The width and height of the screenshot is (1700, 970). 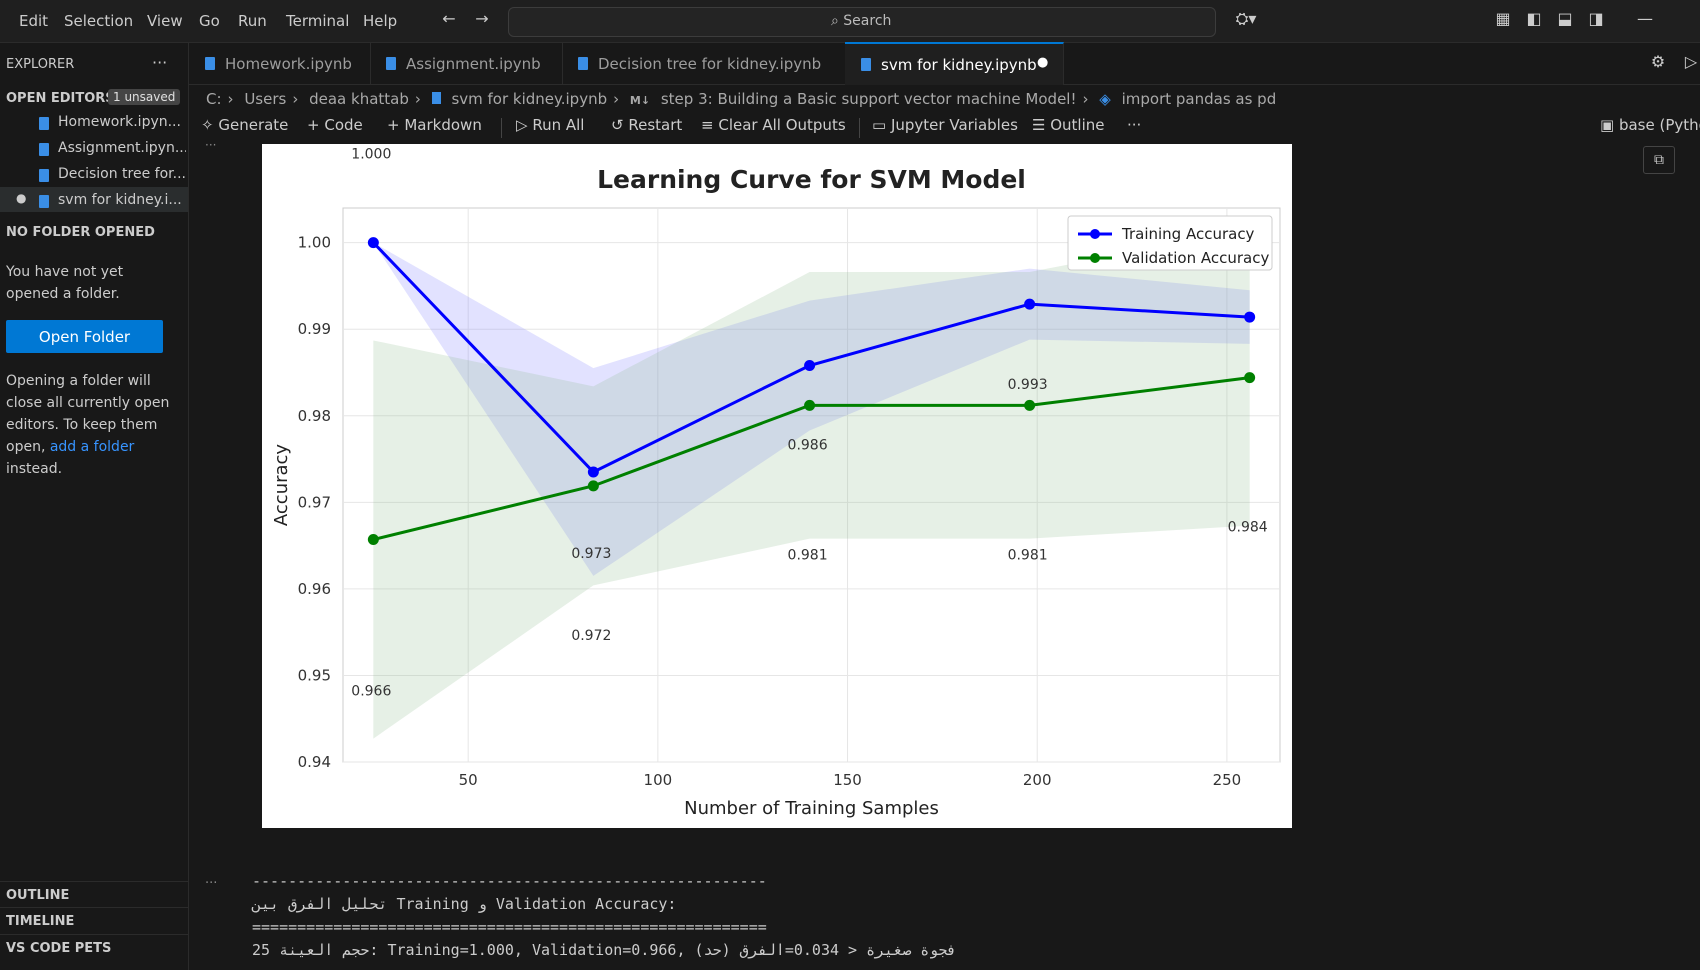 I want to click on run-icon: ▷, so click(x=1691, y=61).